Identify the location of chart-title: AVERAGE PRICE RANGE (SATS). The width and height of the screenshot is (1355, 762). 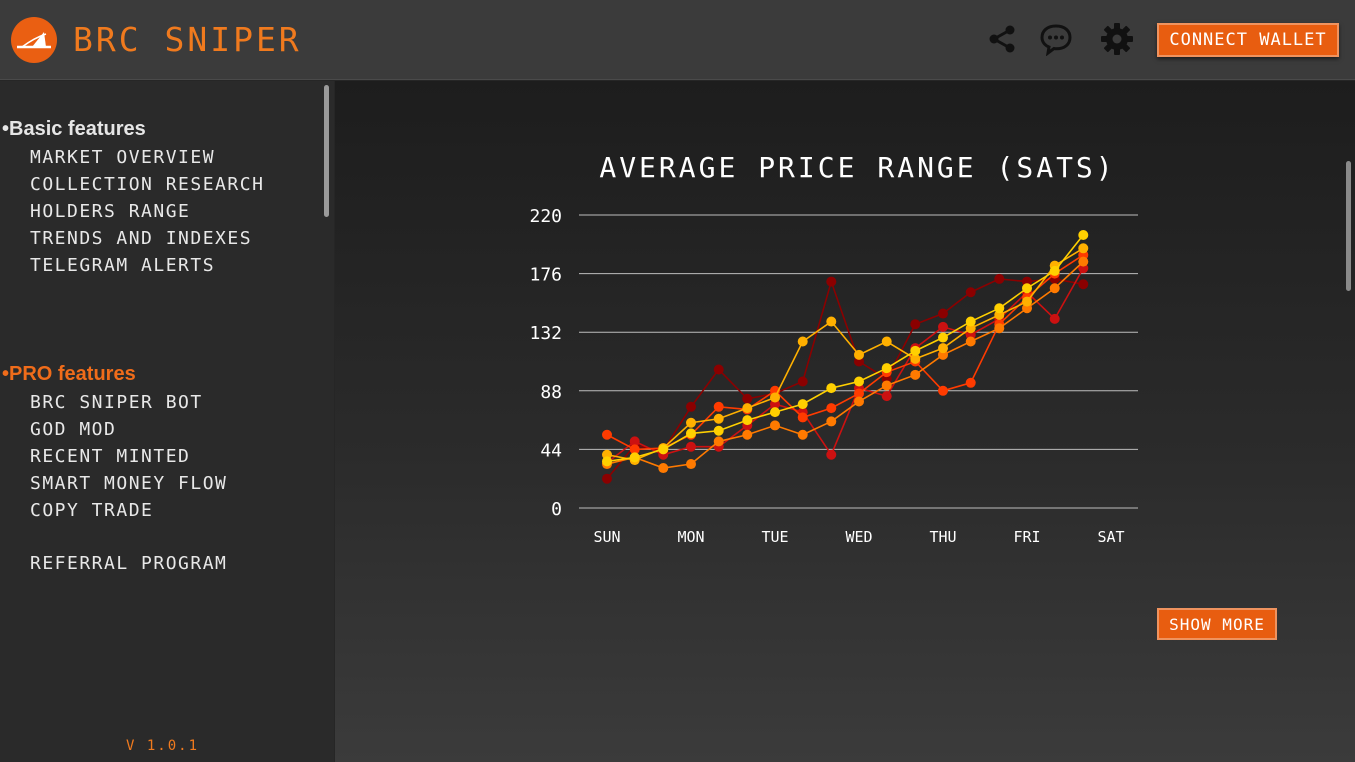
(857, 167).